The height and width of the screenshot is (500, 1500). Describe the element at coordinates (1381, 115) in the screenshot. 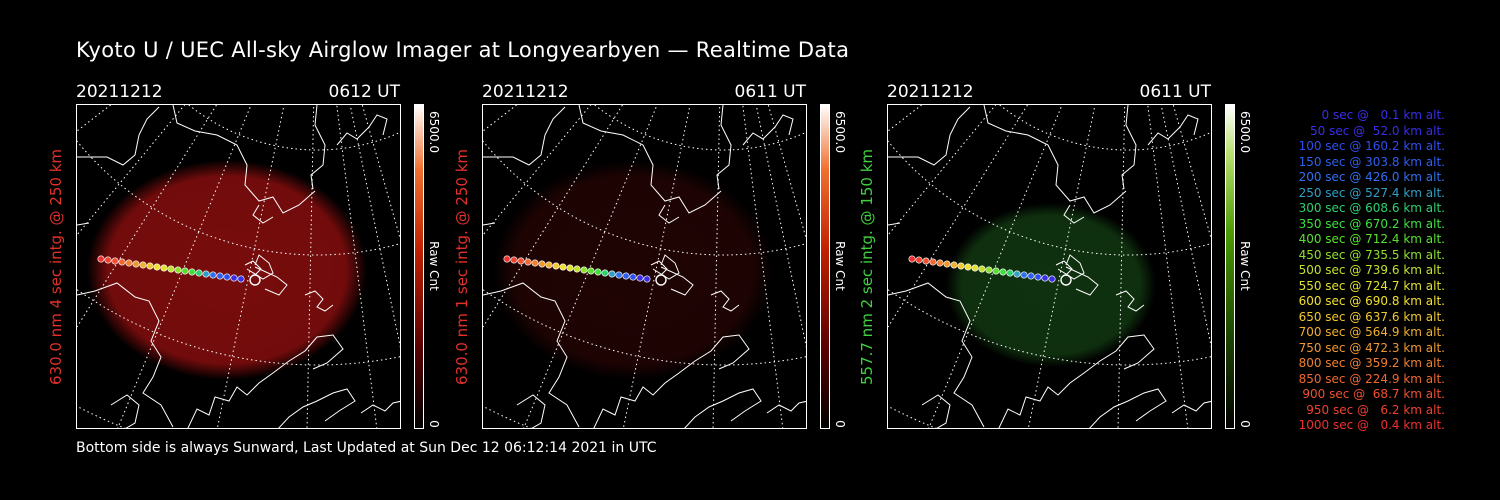

I see `legend-entry: 0 sec @ 0.1 km alt.` at that location.